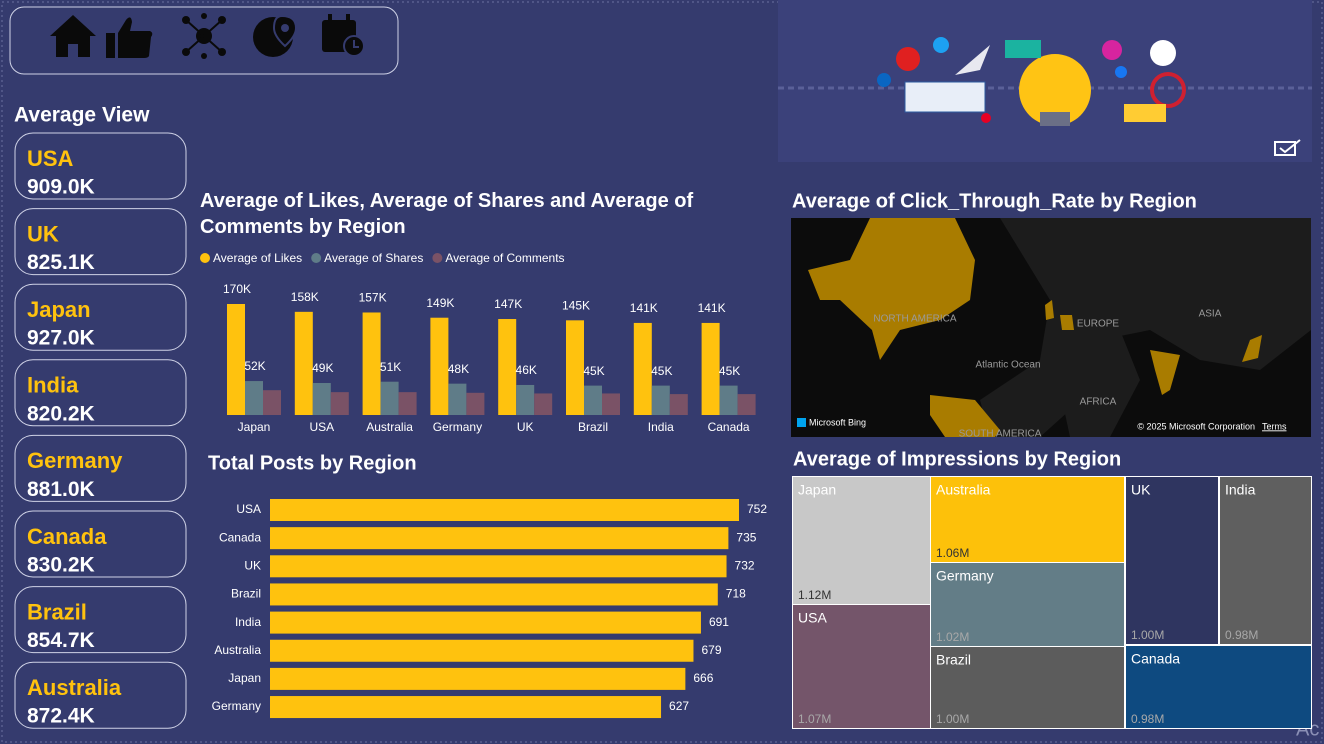  Describe the element at coordinates (61, 338) in the screenshot. I see `card-value: 927.0K` at that location.